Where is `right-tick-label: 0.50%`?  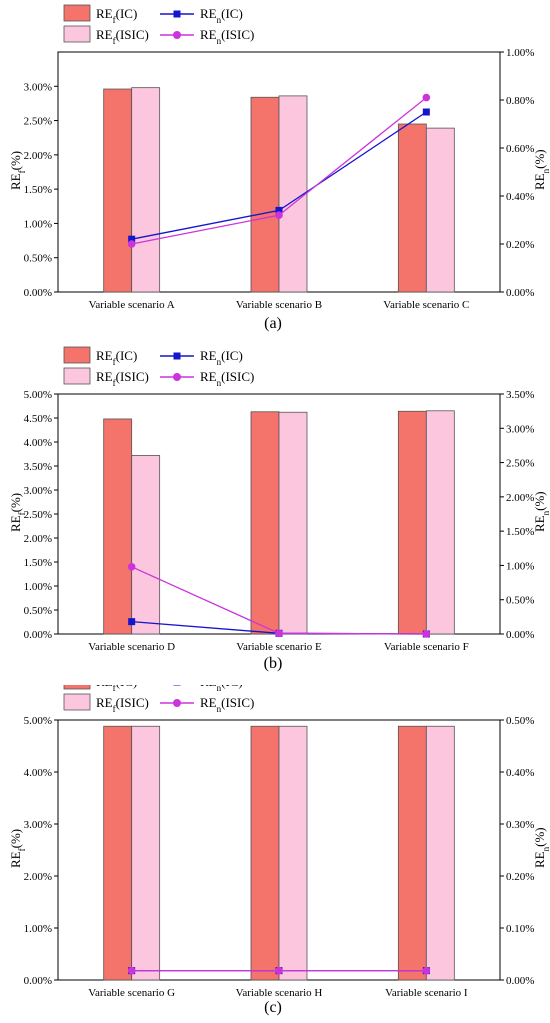
right-tick-label: 0.50% is located at coordinates (520, 601).